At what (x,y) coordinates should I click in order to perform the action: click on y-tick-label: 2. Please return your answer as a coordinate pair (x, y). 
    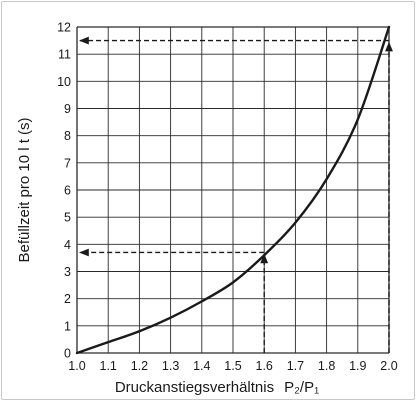
    Looking at the image, I should click on (67, 299).